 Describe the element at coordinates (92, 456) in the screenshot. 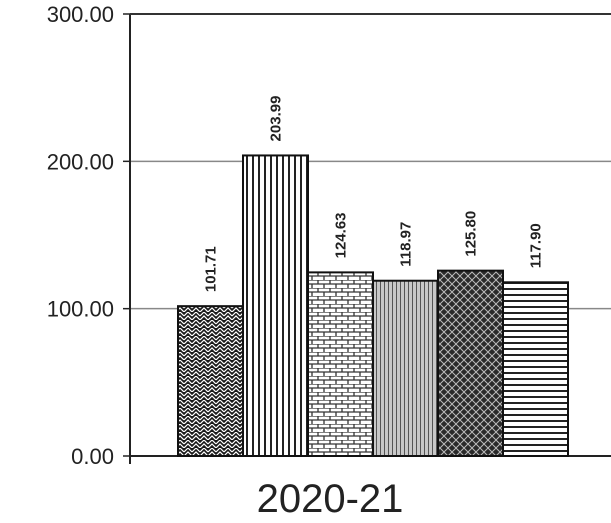

I see `y-tick-label: 0.00` at that location.